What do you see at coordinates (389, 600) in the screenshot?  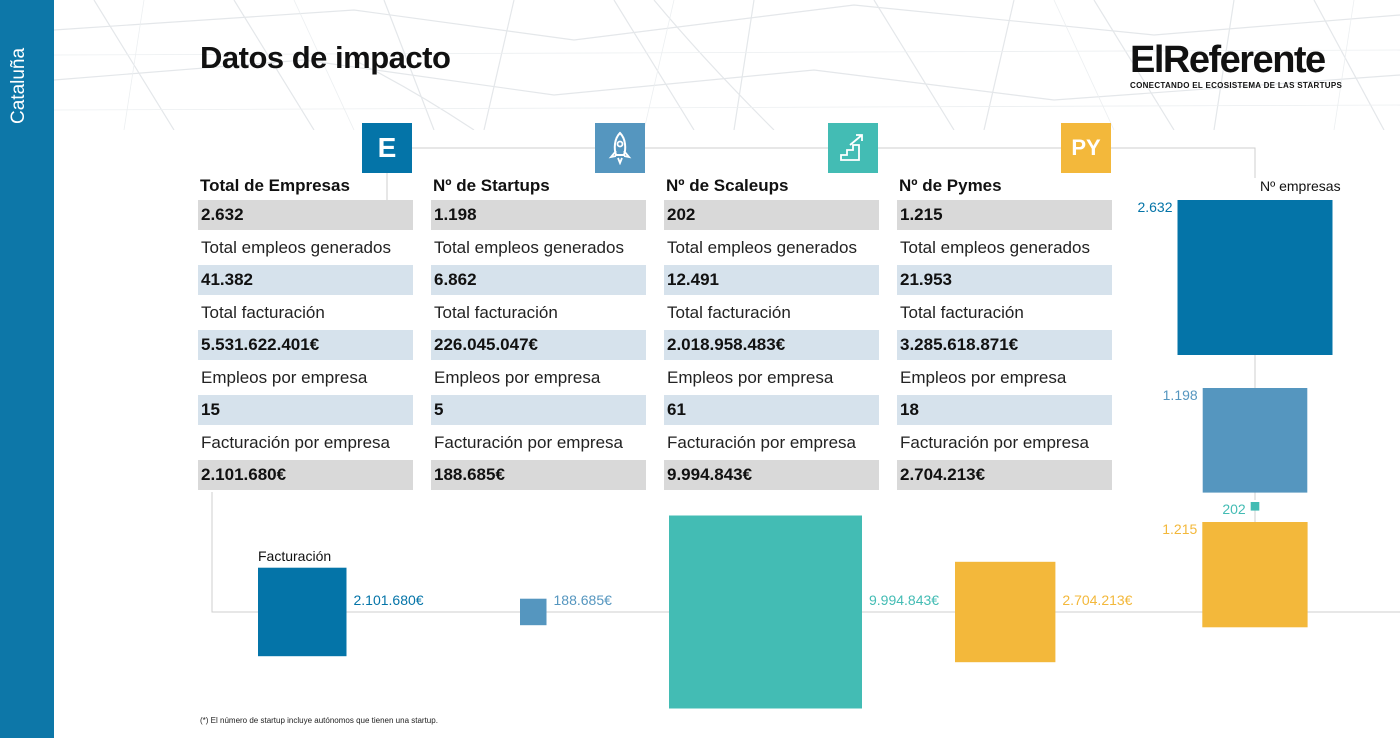 I see `facturacion-bar-label-empresas: 2.101.680€` at bounding box center [389, 600].